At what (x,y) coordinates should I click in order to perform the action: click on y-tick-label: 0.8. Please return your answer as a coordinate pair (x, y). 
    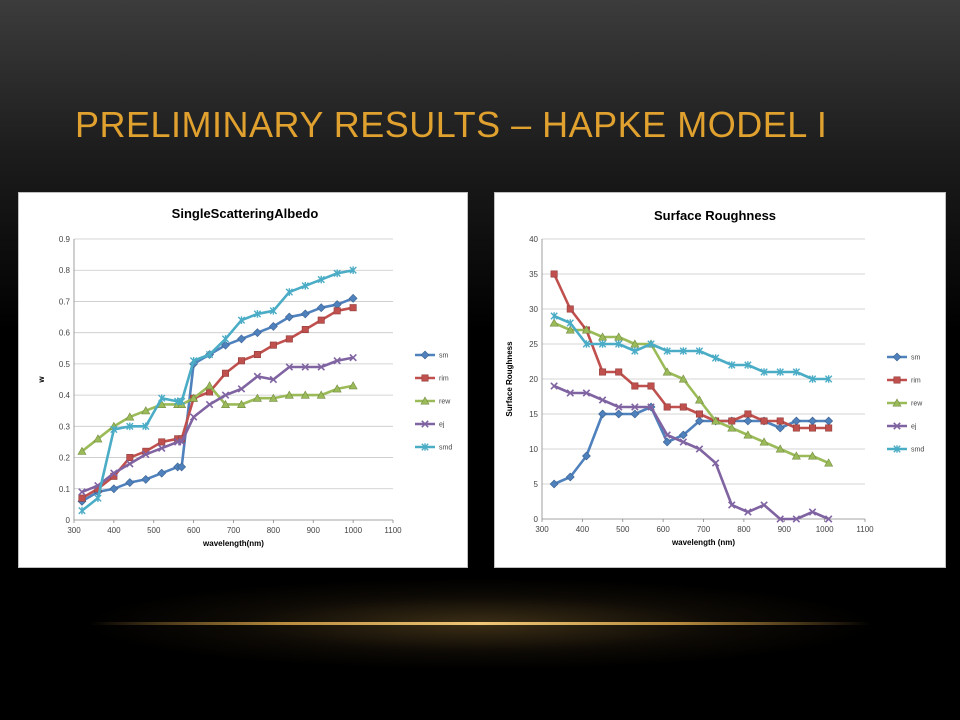
    Looking at the image, I should click on (65, 270).